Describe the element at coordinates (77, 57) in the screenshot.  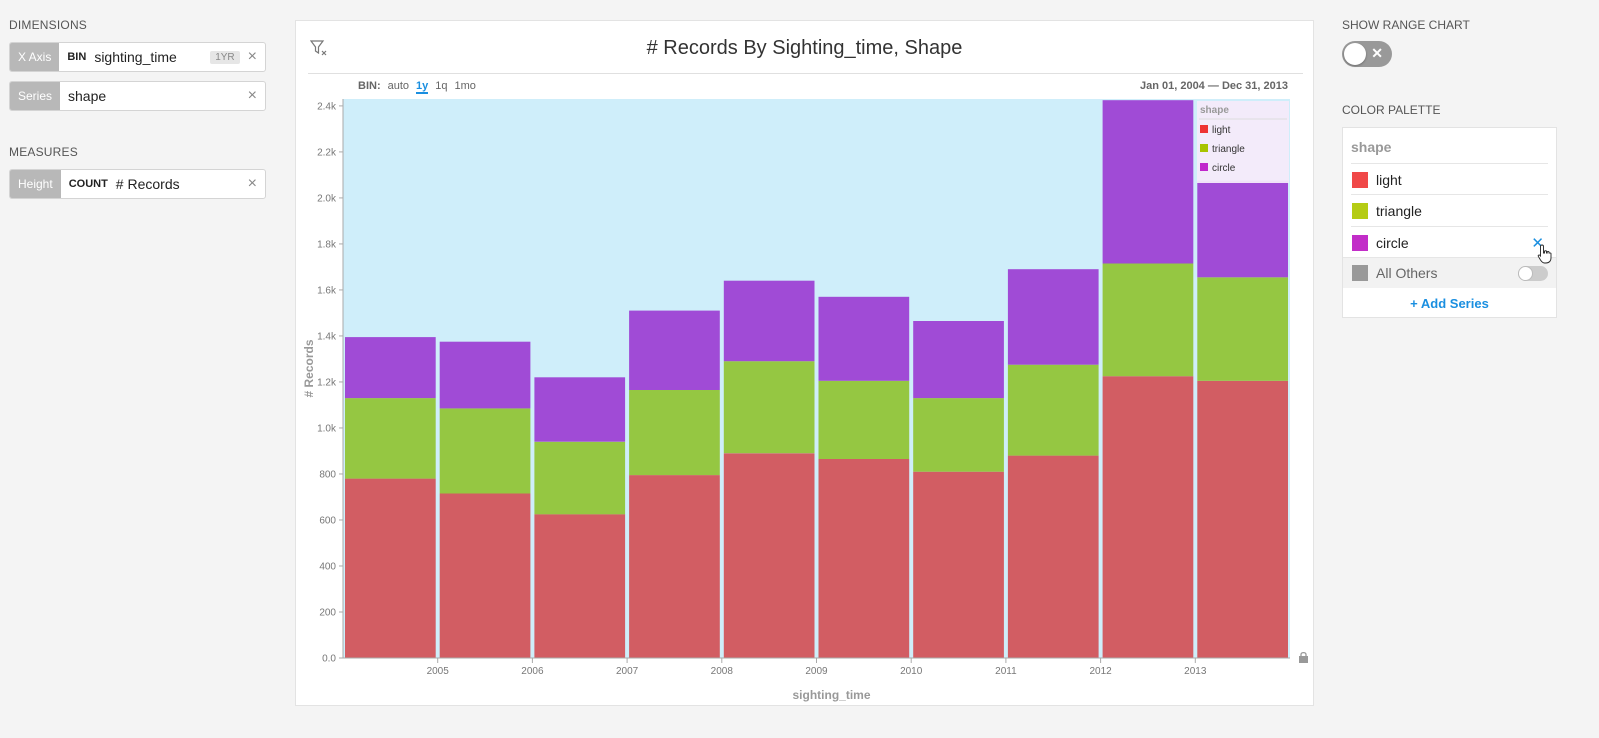
I see `bin-op-label: BIN` at that location.